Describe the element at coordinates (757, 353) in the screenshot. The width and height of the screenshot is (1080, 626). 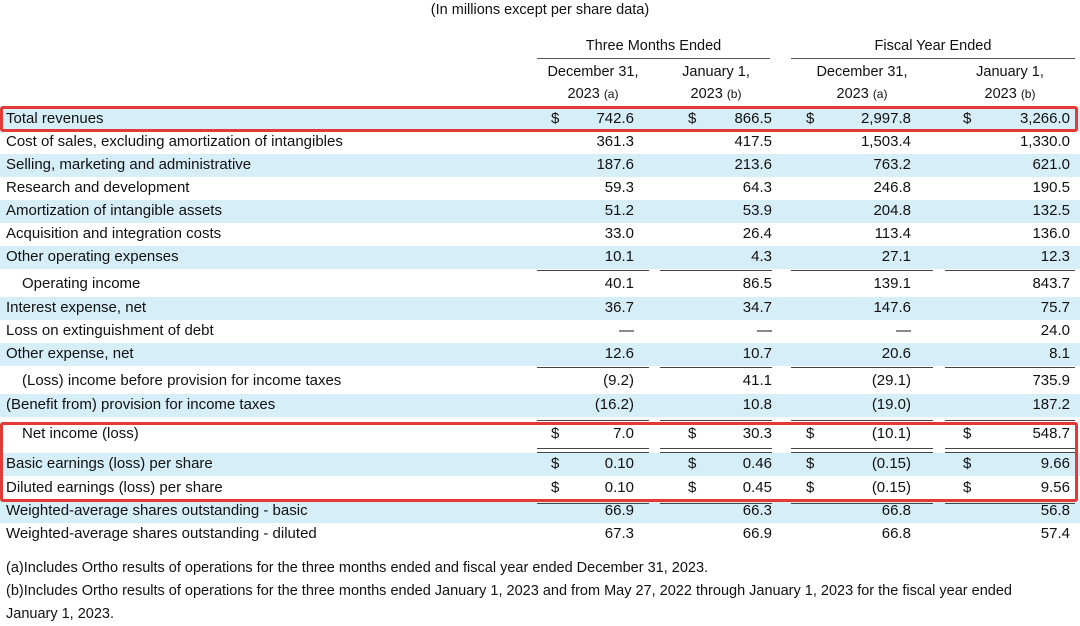
I see `cell-value: 10.7` at that location.